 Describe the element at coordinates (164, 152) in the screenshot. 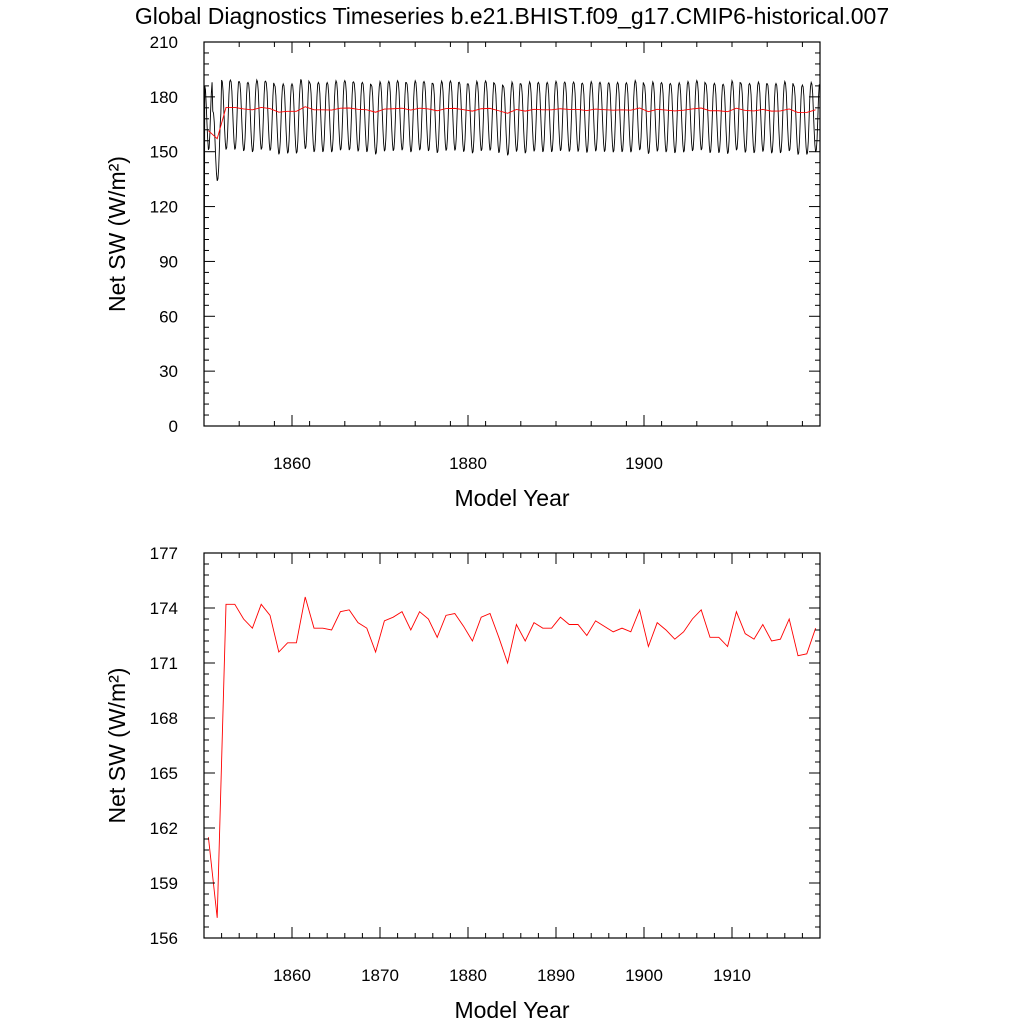

I see `y-tick-label: 150` at that location.